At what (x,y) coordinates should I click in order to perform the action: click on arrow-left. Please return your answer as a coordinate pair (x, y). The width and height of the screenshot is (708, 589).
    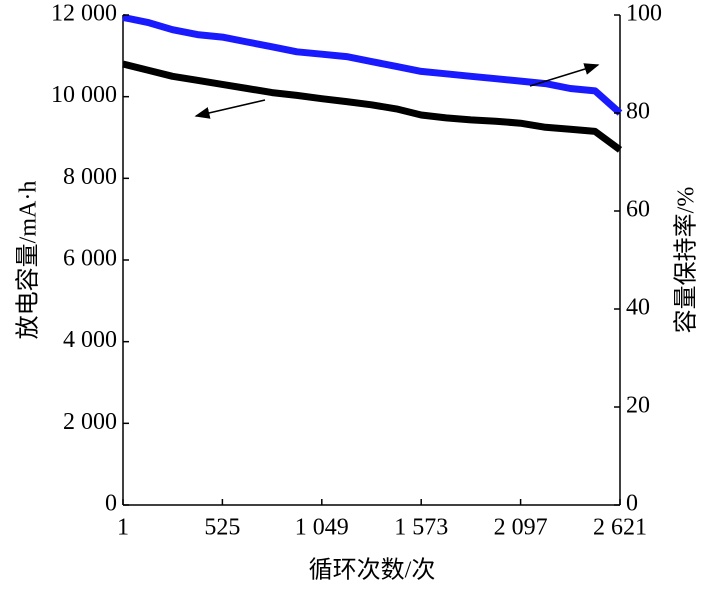
    Looking at the image, I should click on (230, 109).